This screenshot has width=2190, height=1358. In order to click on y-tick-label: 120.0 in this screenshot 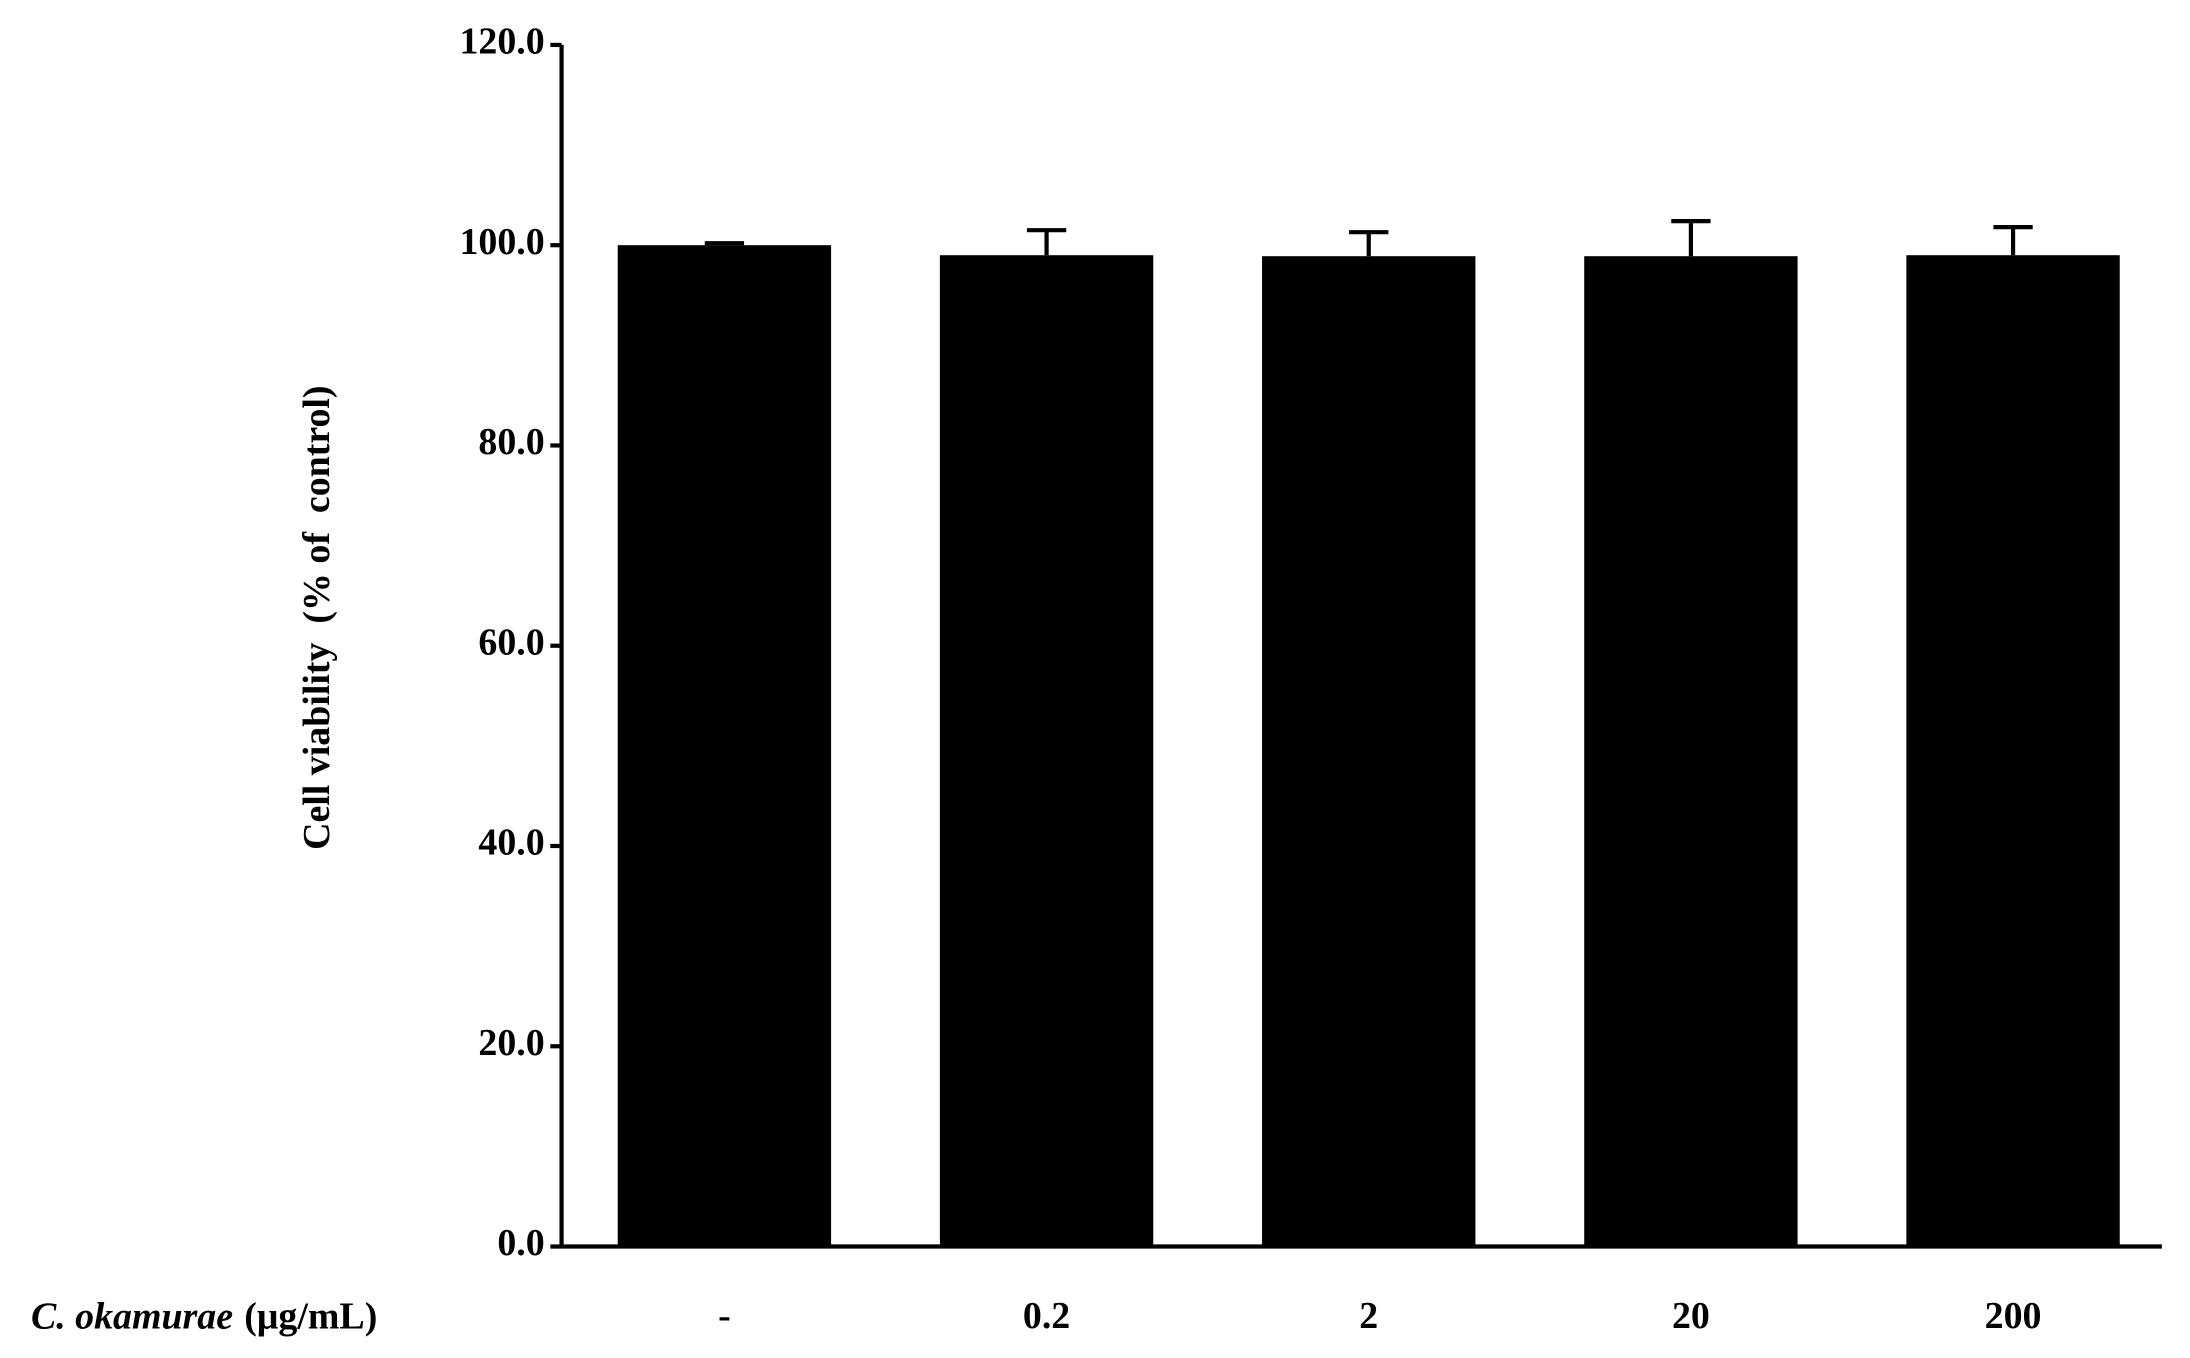, I will do `click(501, 42)`.